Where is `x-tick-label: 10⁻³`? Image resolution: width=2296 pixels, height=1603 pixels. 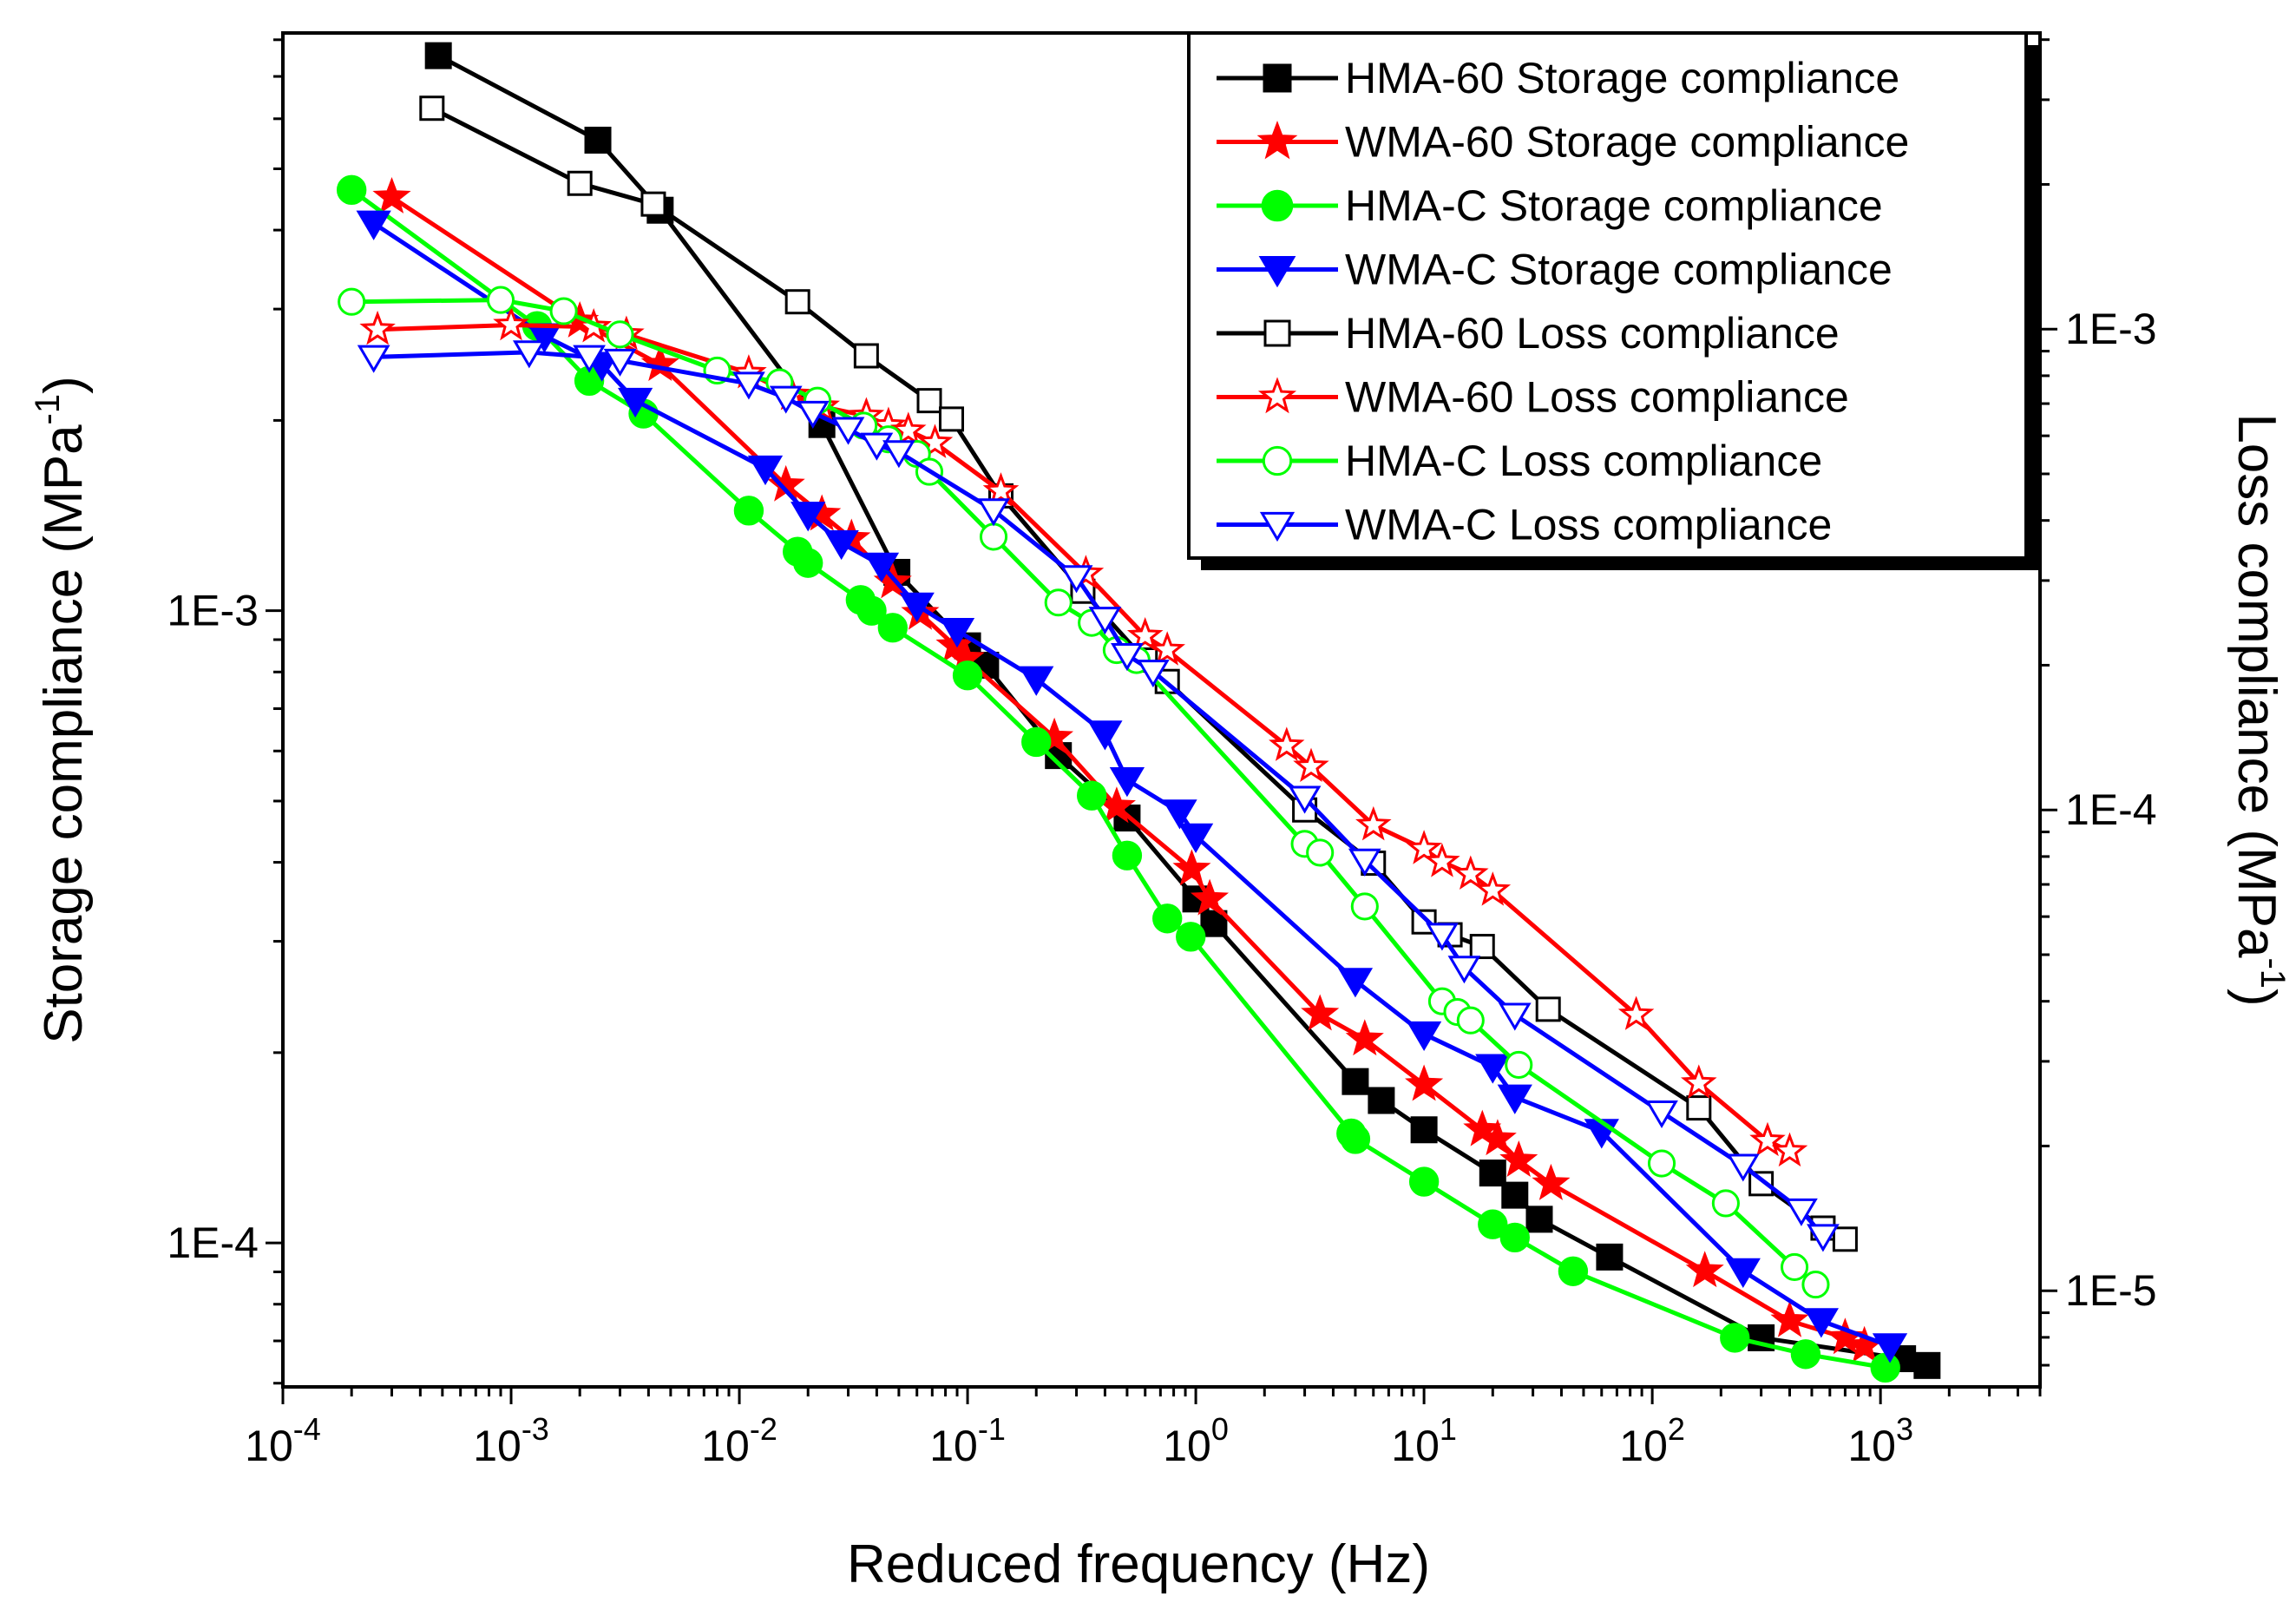
x-tick-label: 10⁻³ is located at coordinates (511, 1441).